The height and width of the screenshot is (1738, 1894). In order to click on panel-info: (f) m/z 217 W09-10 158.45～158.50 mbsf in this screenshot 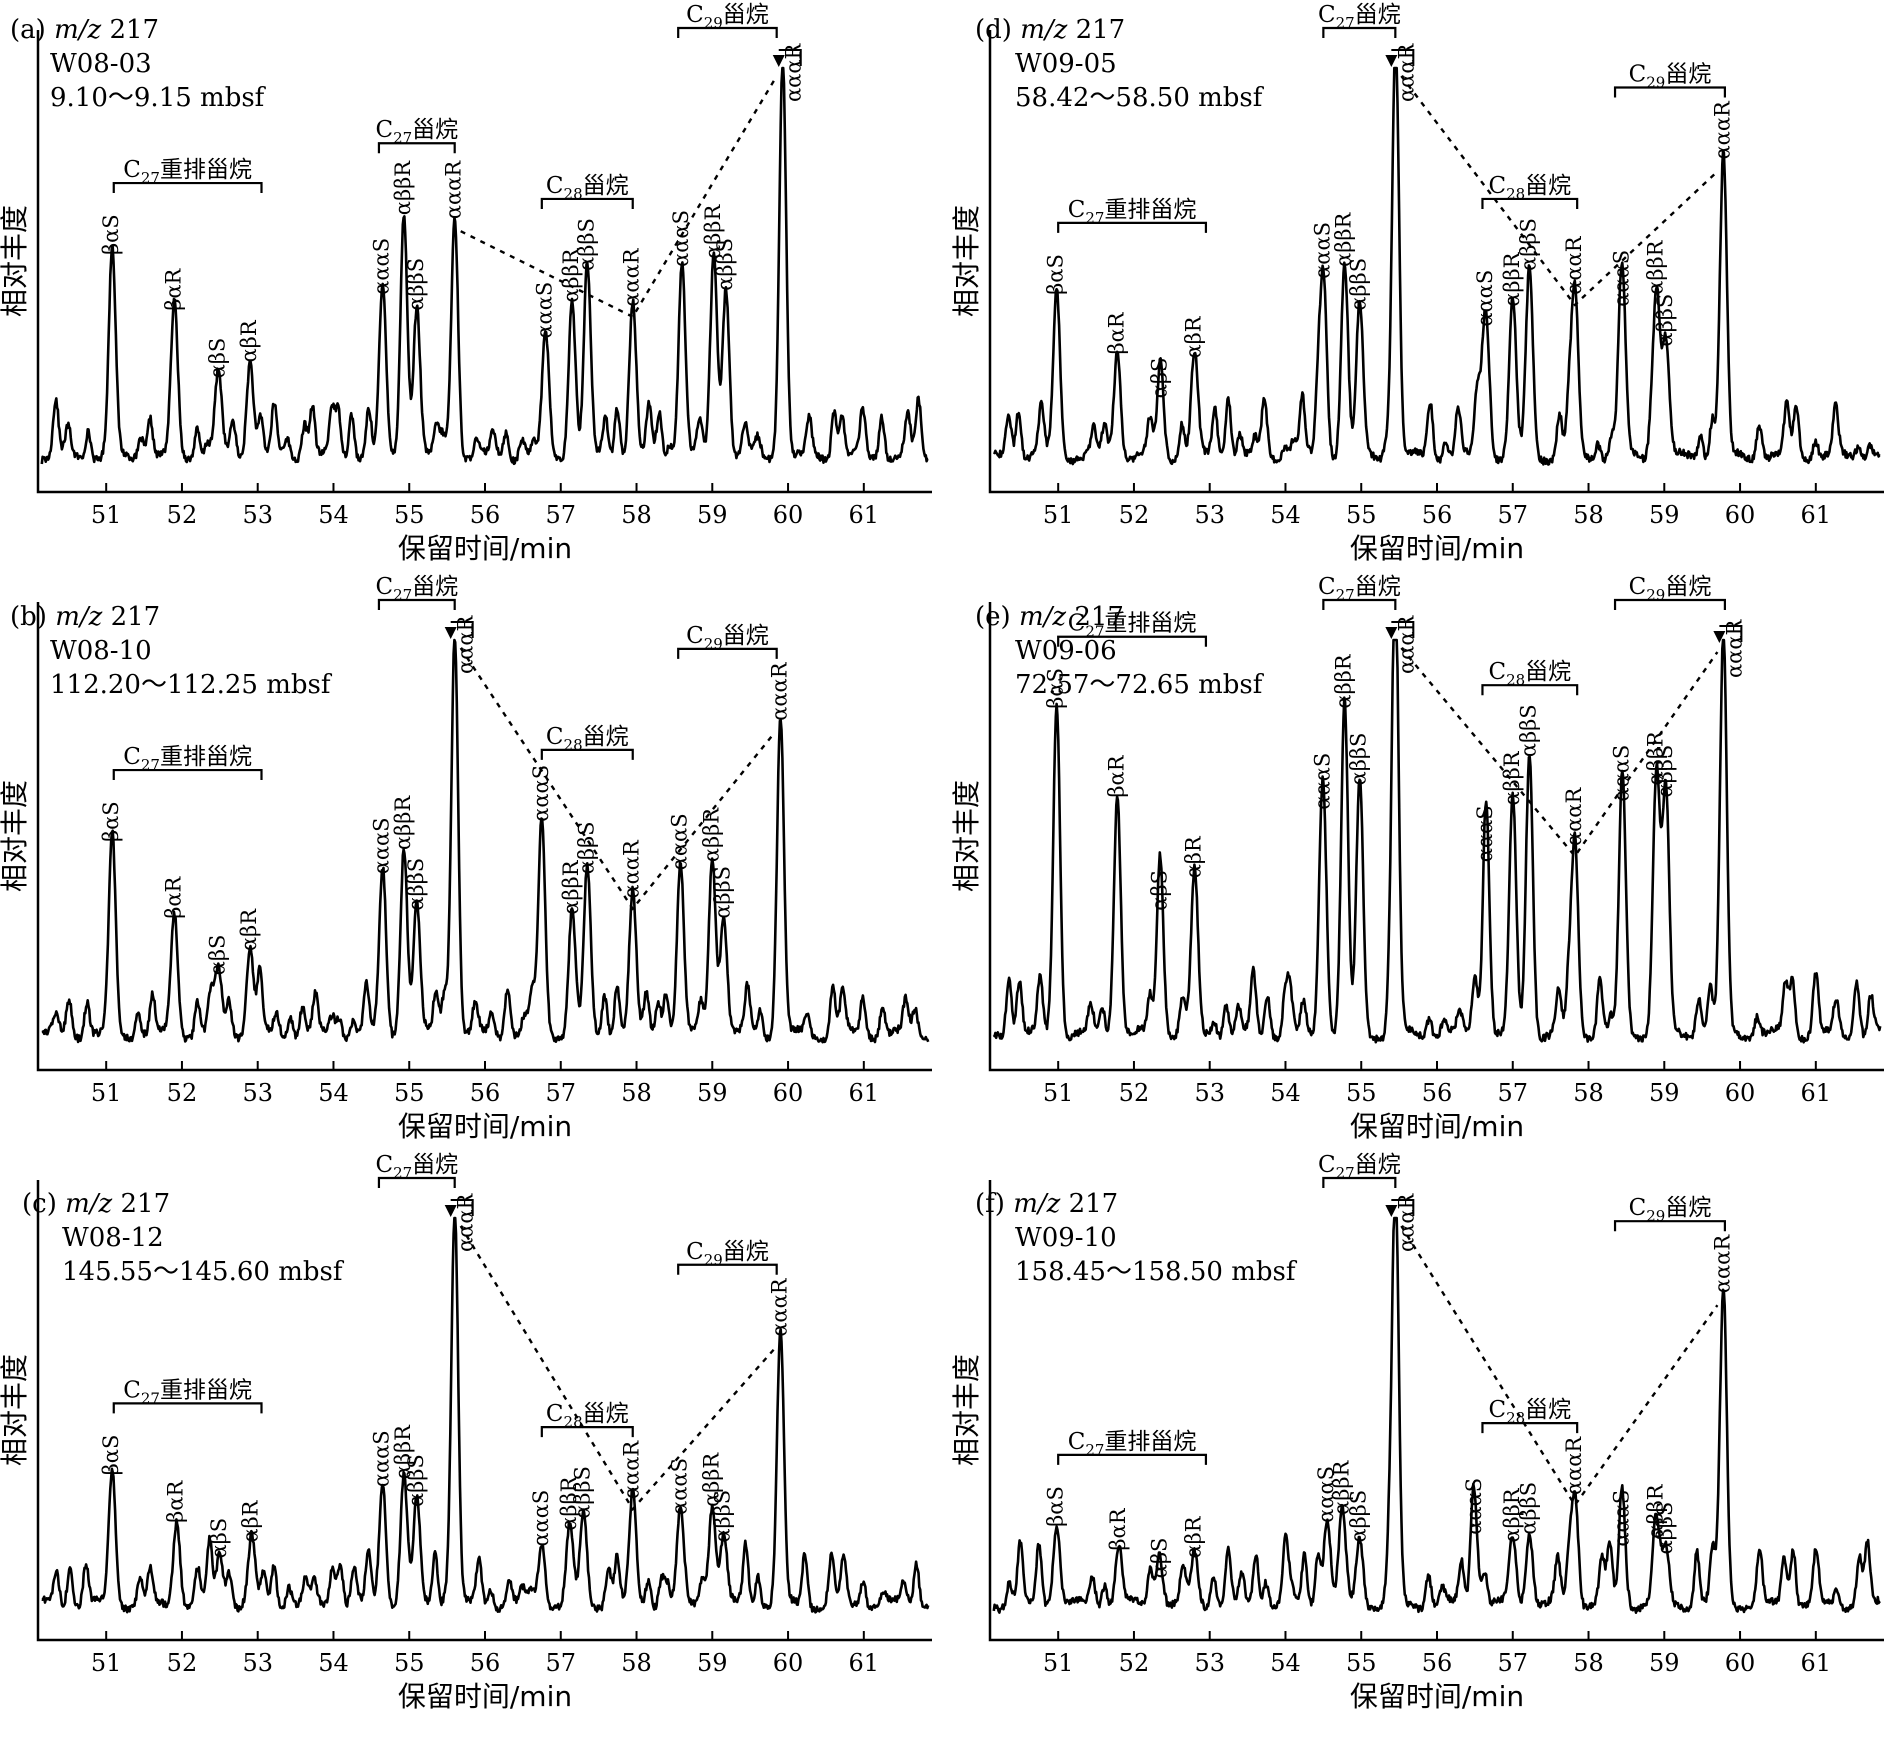, I will do `click(1136, 1238)`.